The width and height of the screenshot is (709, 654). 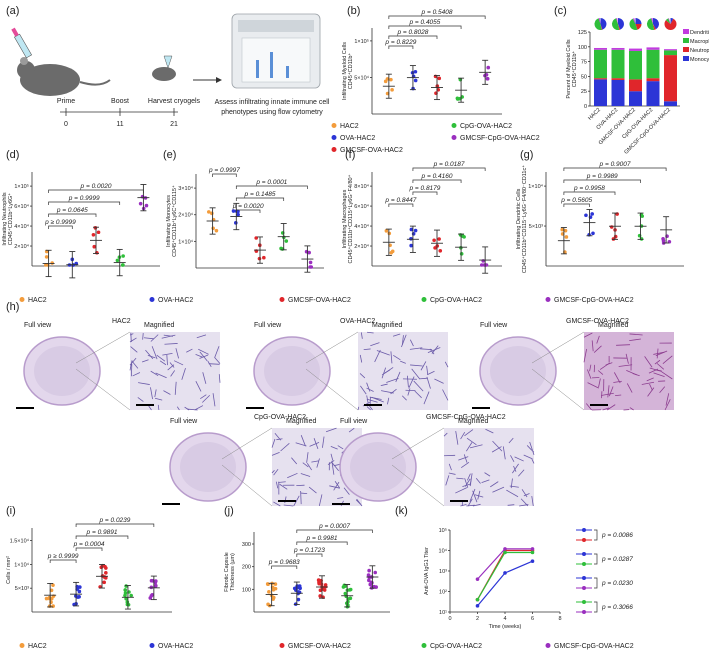 I want to click on panel_f-chart, so click(x=436, y=220).